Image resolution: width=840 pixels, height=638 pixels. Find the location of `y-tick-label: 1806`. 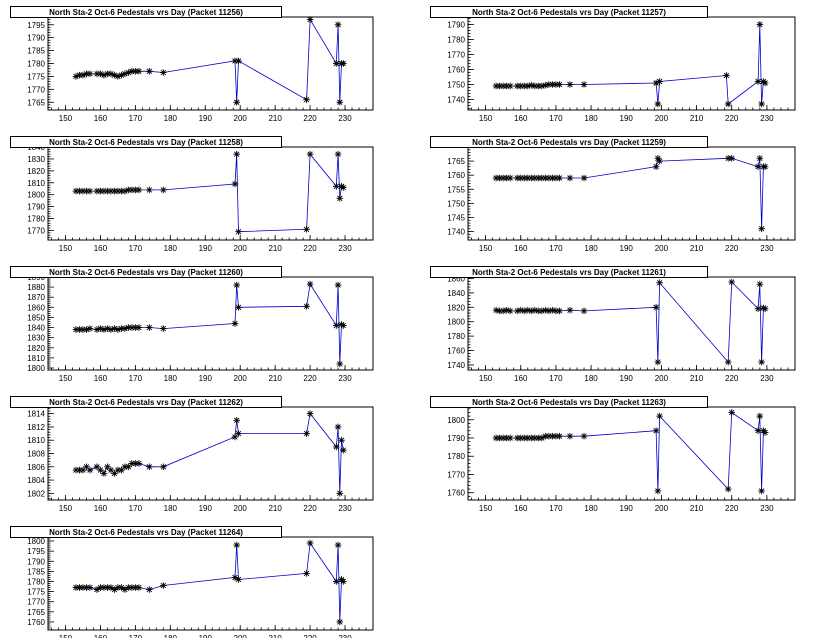

y-tick-label: 1806 is located at coordinates (36, 467).